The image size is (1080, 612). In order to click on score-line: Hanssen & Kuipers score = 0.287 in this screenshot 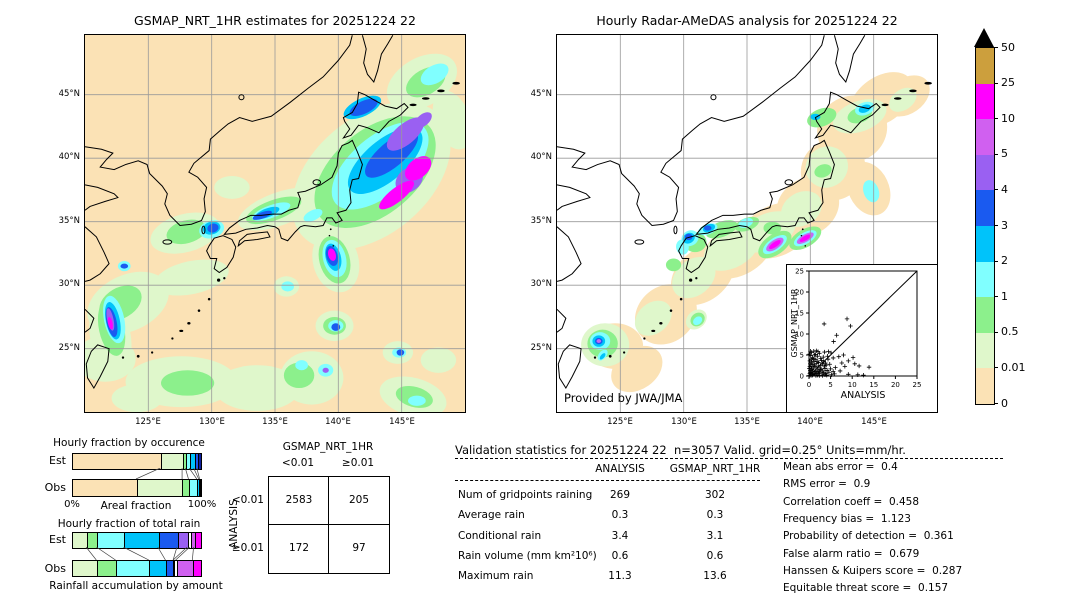, I will do `click(873, 570)`.